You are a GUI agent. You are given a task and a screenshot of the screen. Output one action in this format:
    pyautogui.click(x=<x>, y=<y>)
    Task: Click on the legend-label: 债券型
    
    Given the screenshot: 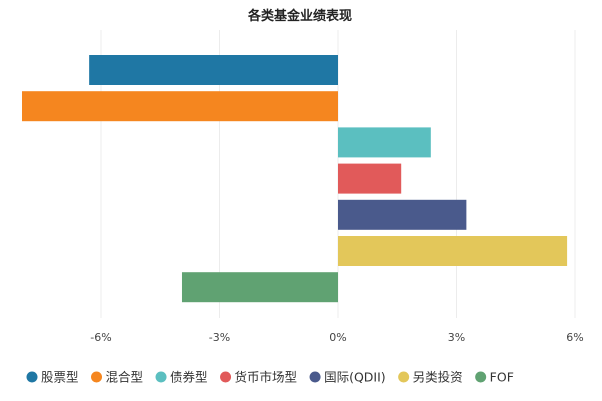 What is the action you would take?
    pyautogui.click(x=189, y=377)
    